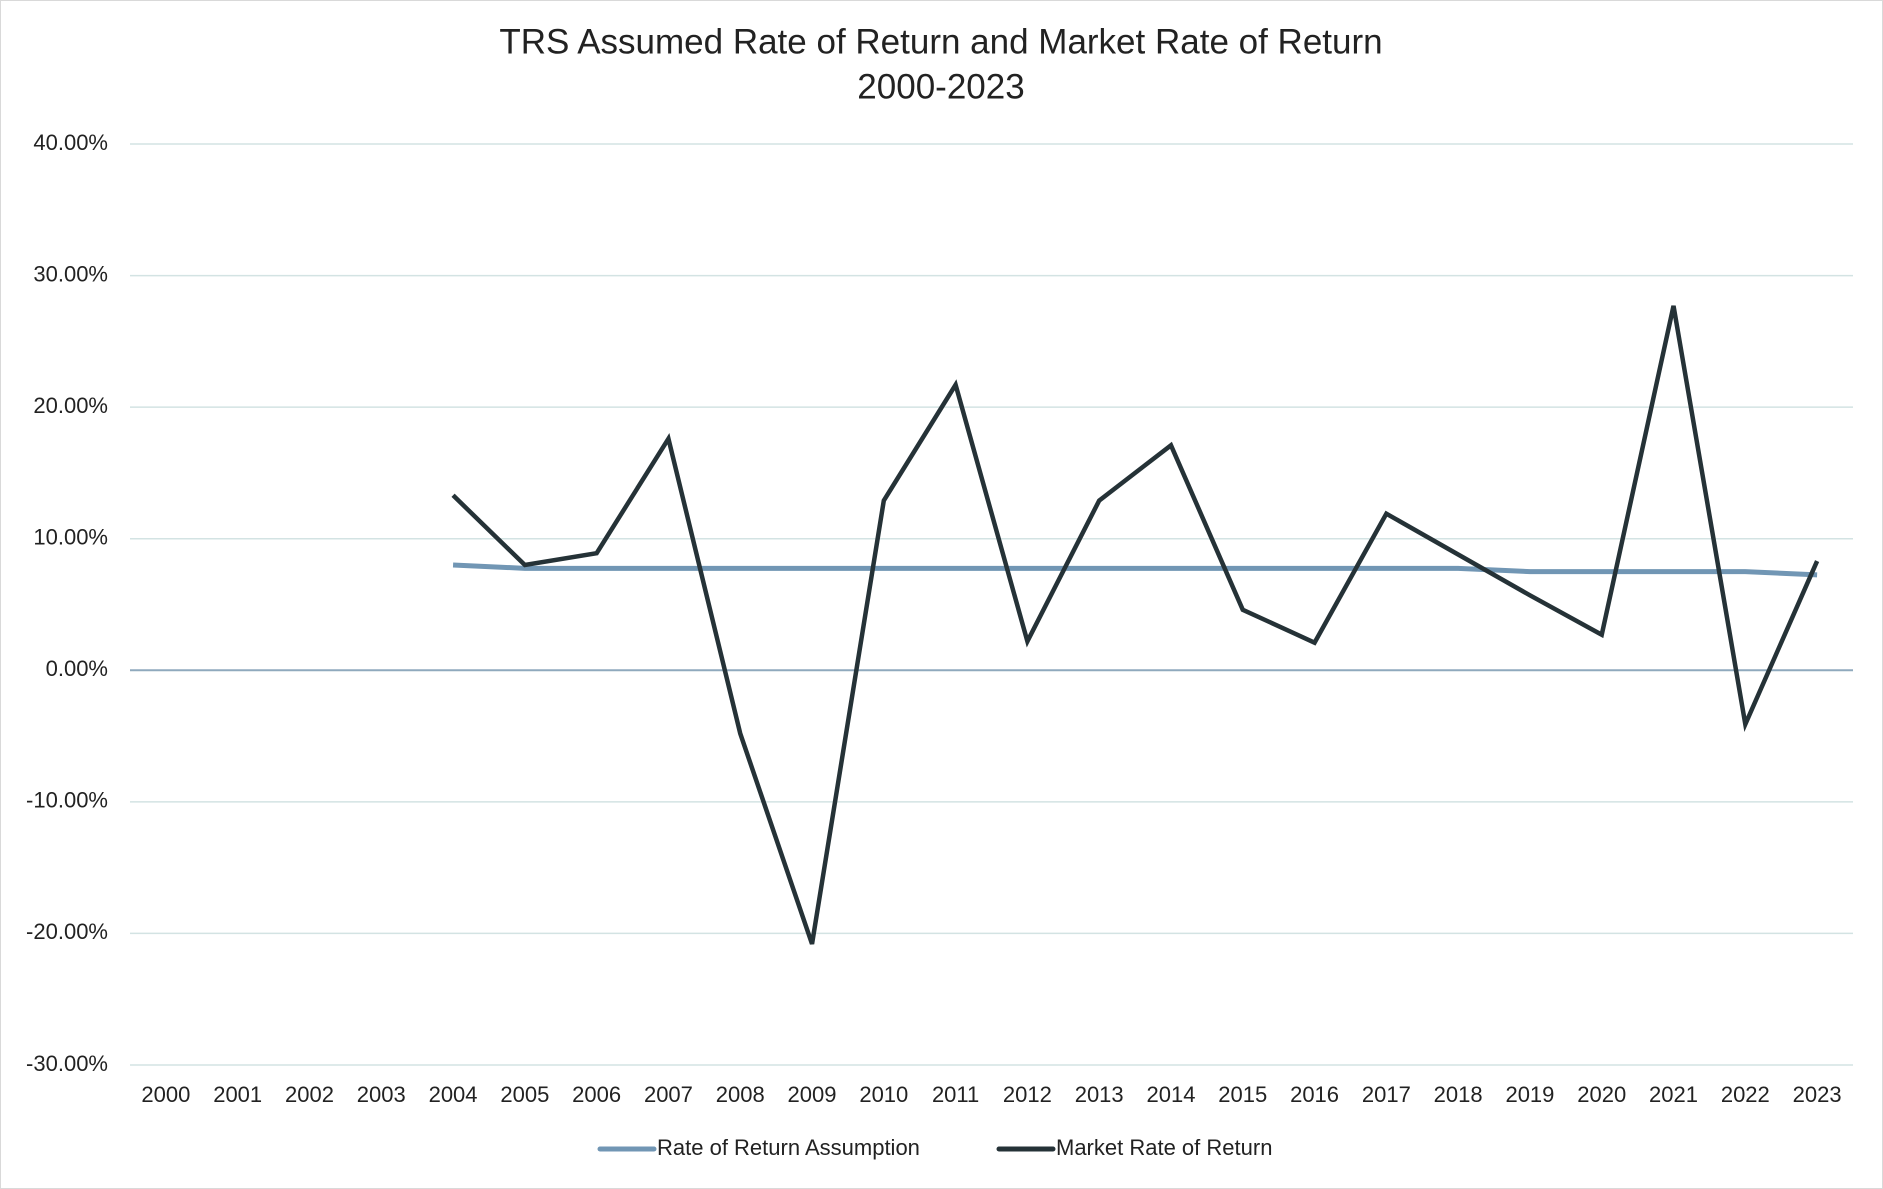 The image size is (1883, 1189). Describe the element at coordinates (955, 1094) in the screenshot. I see `x-tick-label: 2011` at that location.